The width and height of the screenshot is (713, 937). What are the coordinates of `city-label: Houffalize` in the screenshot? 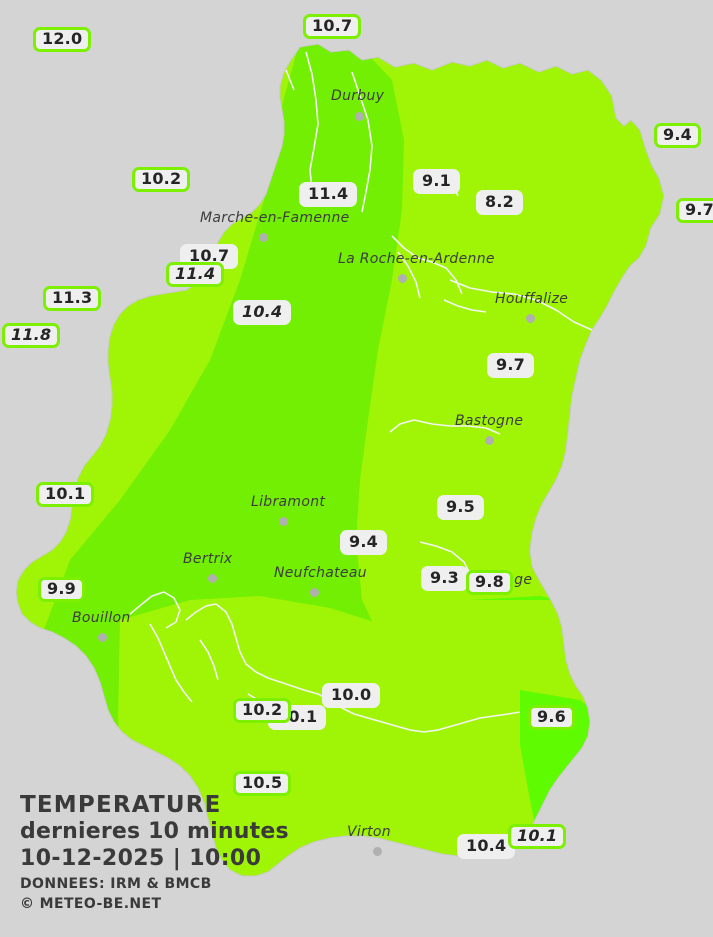 It's located at (532, 299).